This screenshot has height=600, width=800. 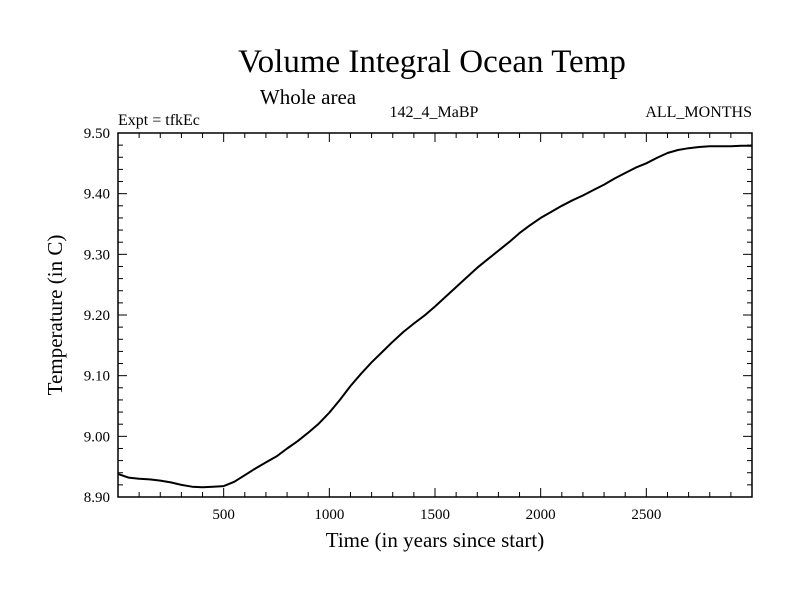 I want to click on chart-subtitle: Whole area, so click(x=308, y=97).